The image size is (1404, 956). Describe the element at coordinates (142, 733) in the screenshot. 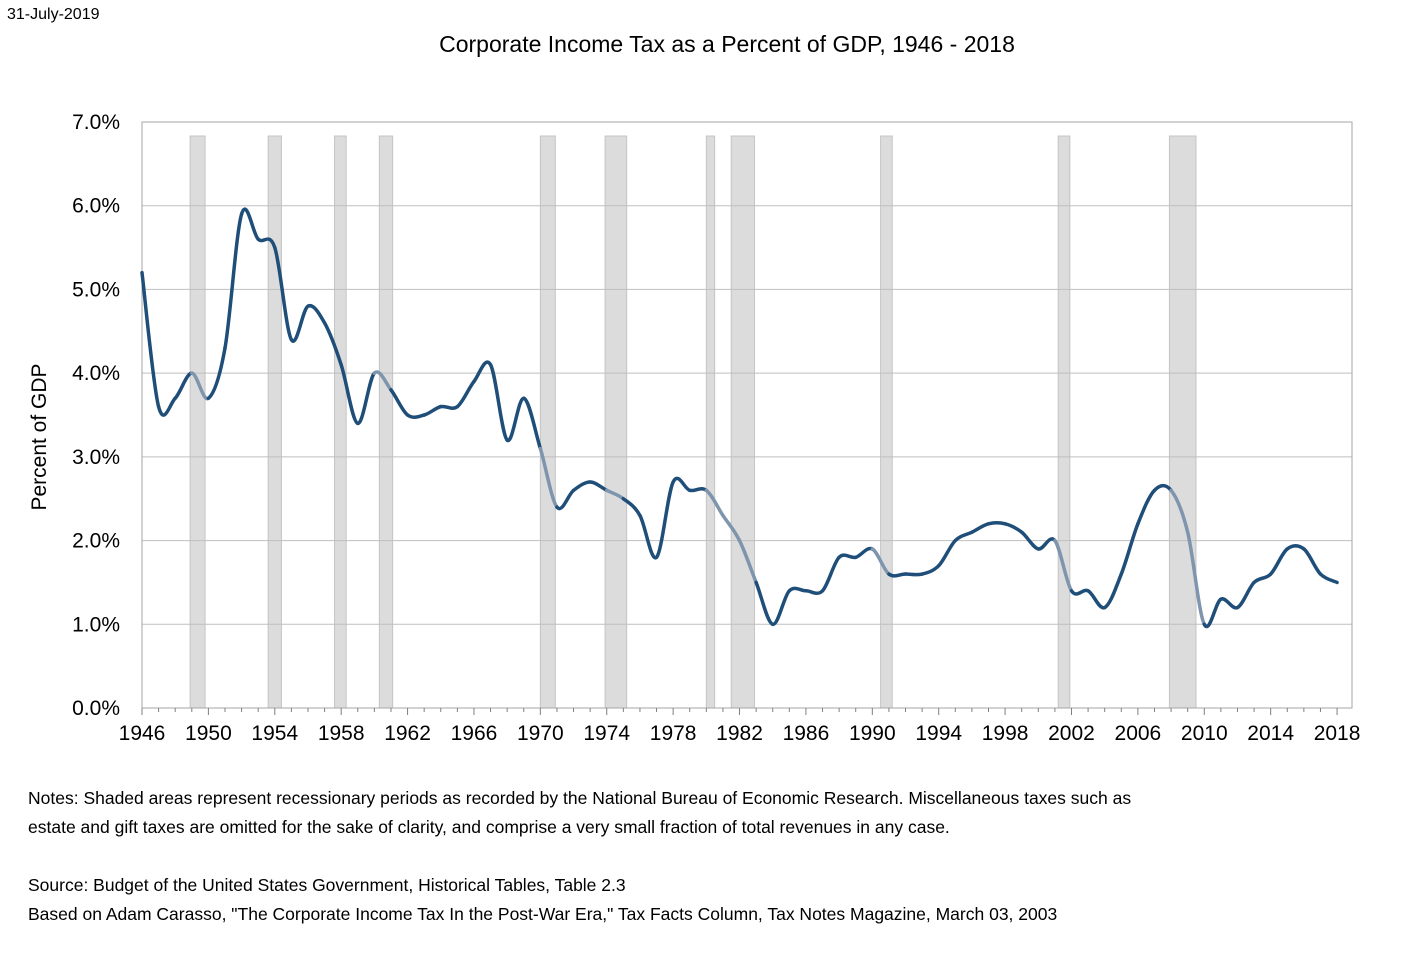

I see `x-tick-label: 1946` at that location.